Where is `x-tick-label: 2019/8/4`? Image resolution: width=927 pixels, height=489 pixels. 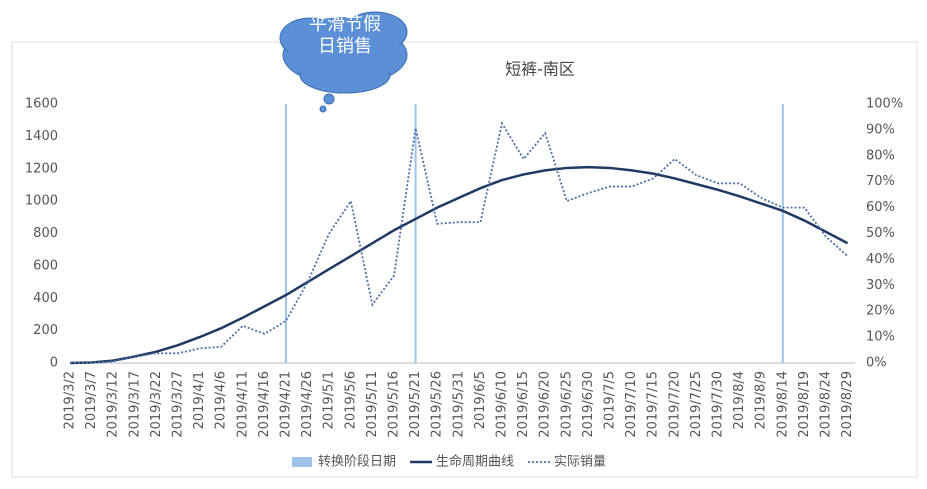 x-tick-label: 2019/8/4 is located at coordinates (739, 400).